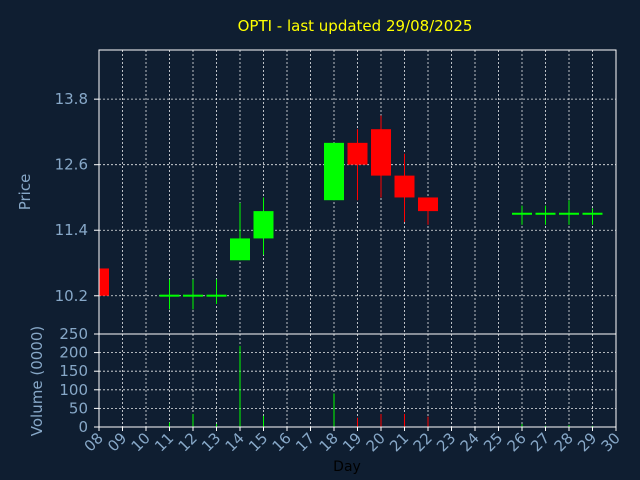 Image resolution: width=640 pixels, height=480 pixels. Describe the element at coordinates (282, 442) in the screenshot. I see `x-tick-label: 16` at that location.